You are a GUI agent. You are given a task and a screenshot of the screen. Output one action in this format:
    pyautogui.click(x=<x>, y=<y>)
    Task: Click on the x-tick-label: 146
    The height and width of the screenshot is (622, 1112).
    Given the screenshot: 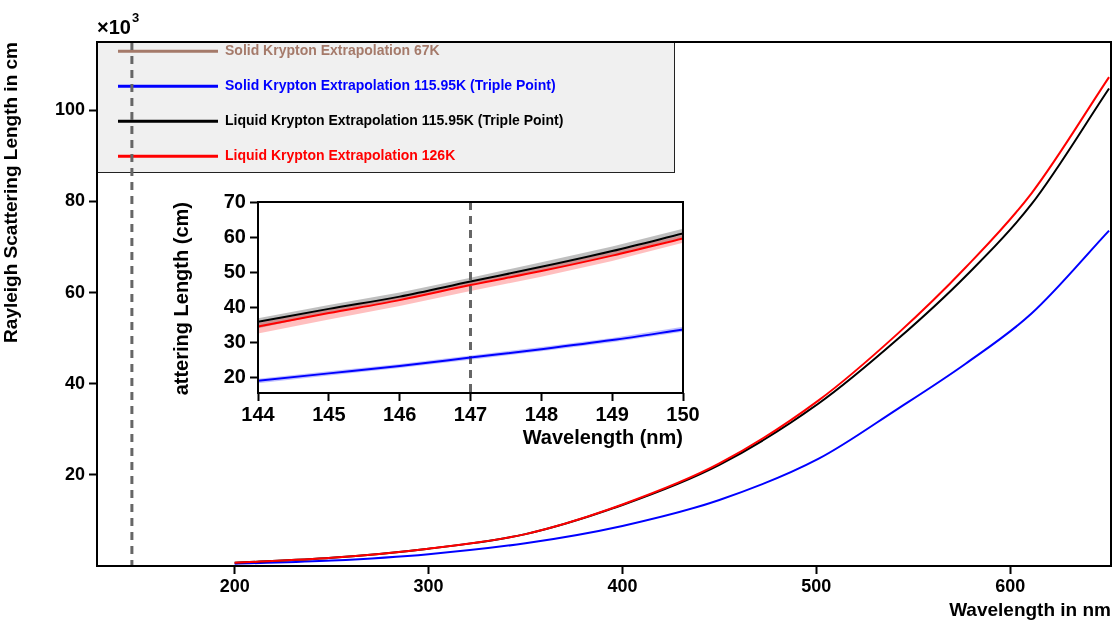 What is the action you would take?
    pyautogui.click(x=399, y=413)
    